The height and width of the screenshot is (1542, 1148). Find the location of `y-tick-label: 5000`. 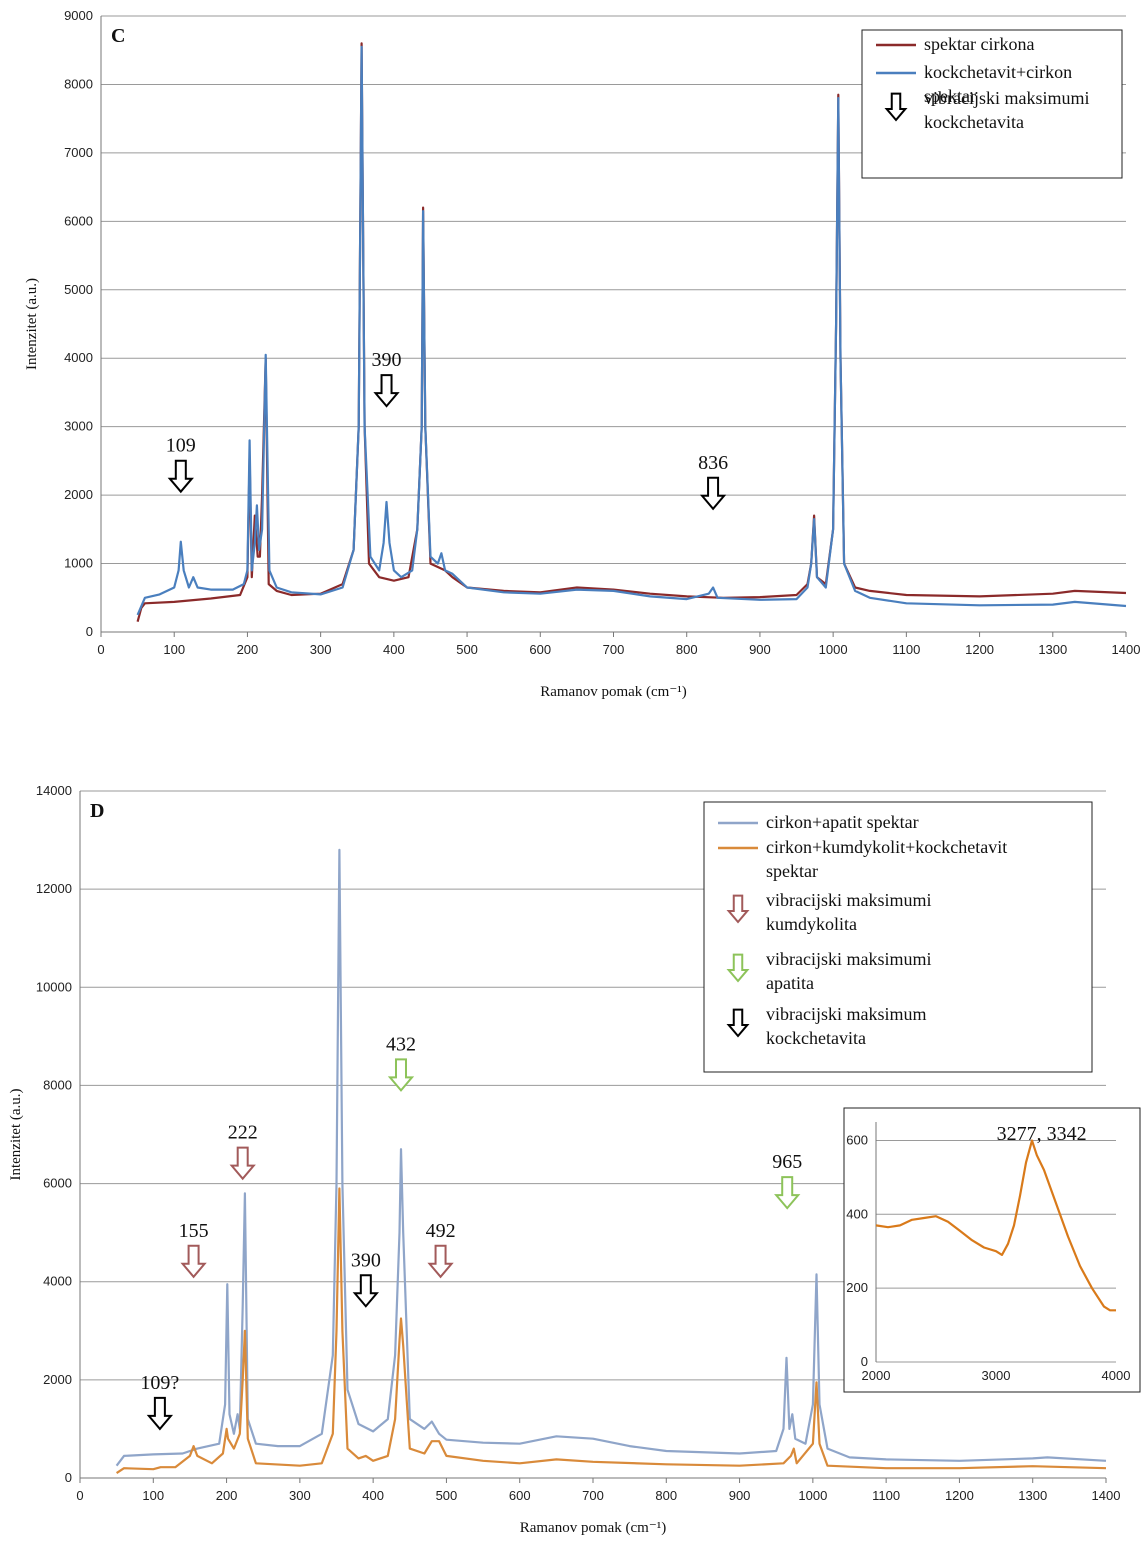

y-tick-label: 5000 is located at coordinates (78, 289).